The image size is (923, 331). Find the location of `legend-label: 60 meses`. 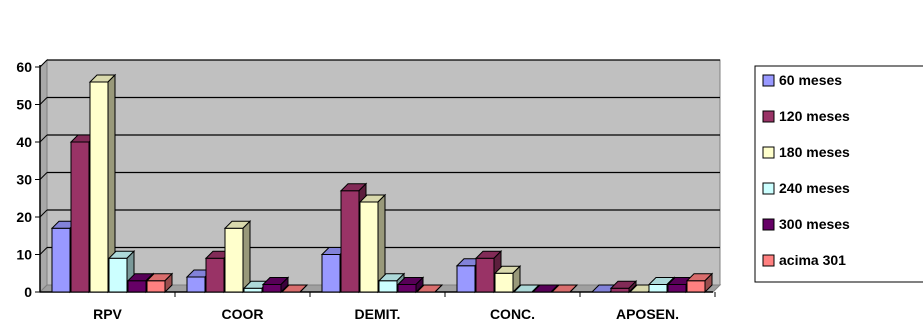

legend-label: 60 meses is located at coordinates (810, 80).